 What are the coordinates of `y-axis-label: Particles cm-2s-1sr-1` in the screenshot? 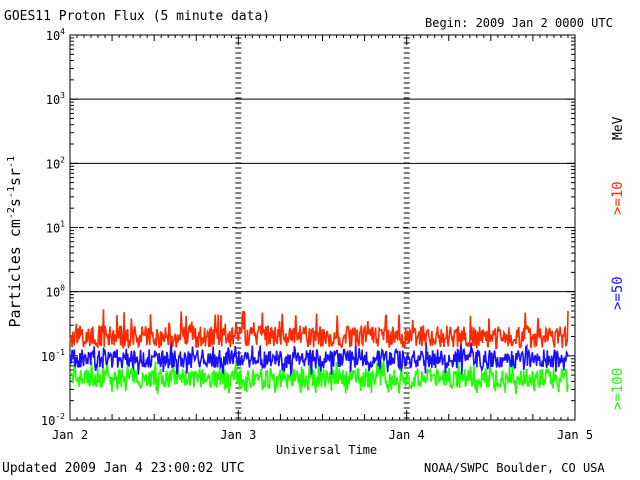 It's located at (15, 242).